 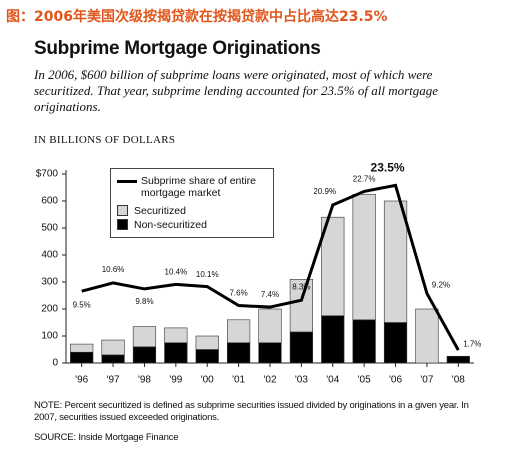 What do you see at coordinates (238, 380) in the screenshot?
I see `x-tick-label: '01` at bounding box center [238, 380].